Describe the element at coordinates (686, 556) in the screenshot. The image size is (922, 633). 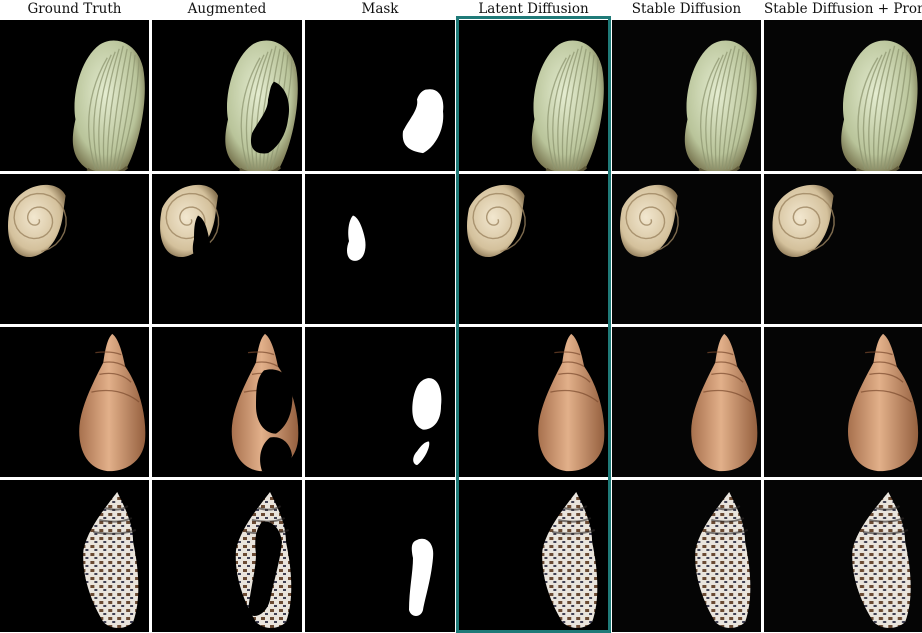
I see `image-spotted-shell-stable-diffusion` at that location.